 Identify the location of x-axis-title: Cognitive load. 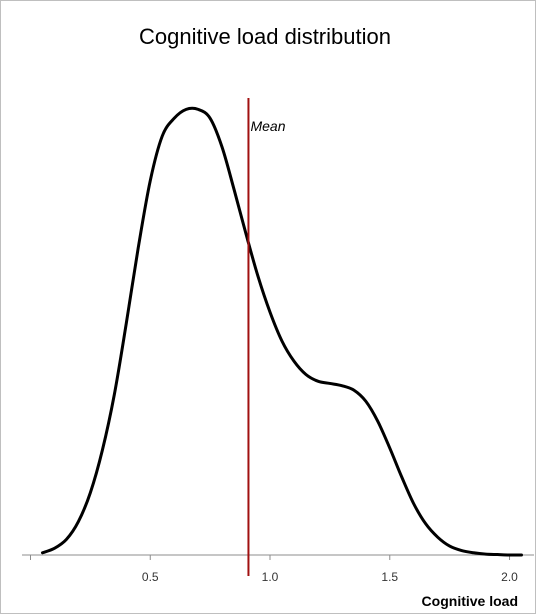
(470, 601).